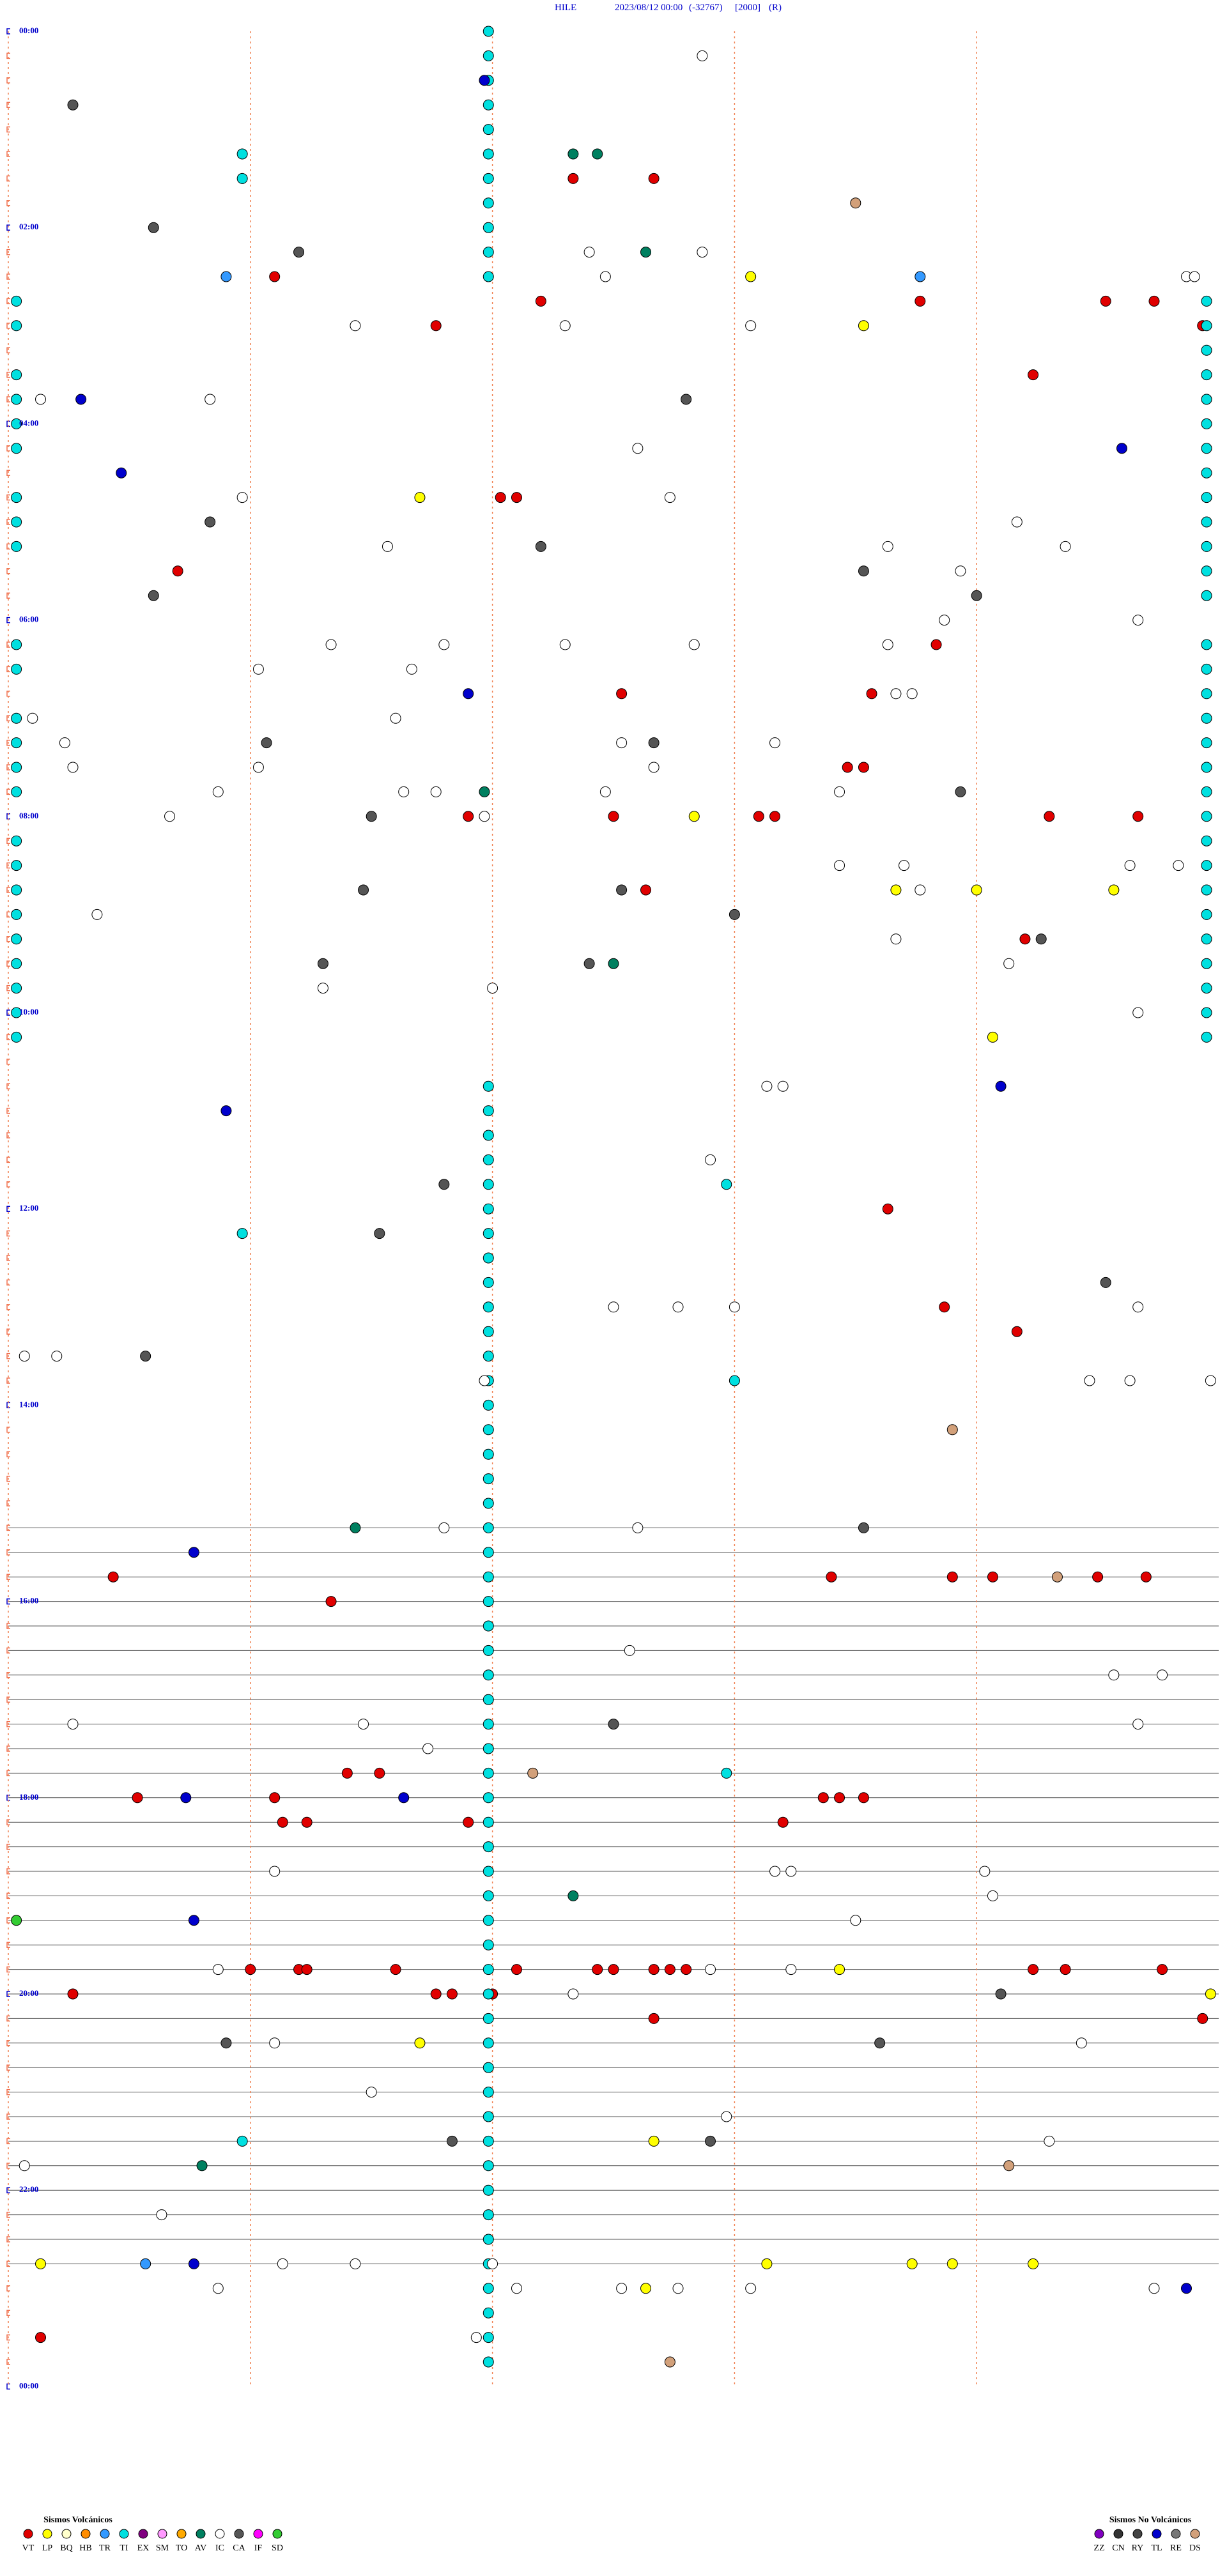 Image resolution: width=1227 pixels, height=2576 pixels. What do you see at coordinates (28, 1404) in the screenshot?
I see `hour-label: 14:00` at bounding box center [28, 1404].